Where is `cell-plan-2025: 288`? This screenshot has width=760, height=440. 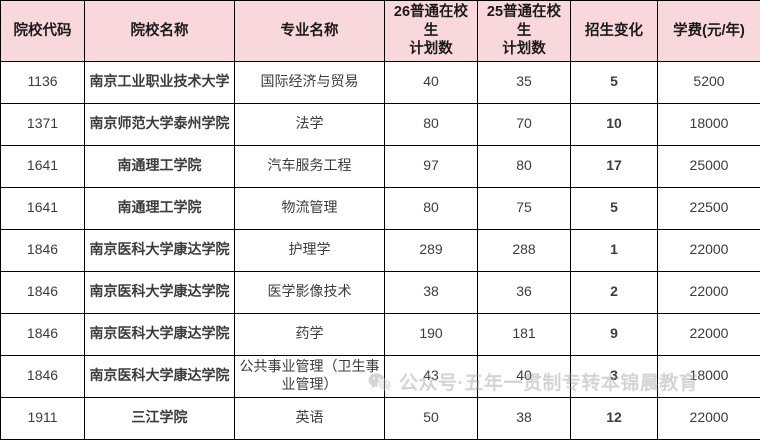 cell-plan-2025: 288 is located at coordinates (524, 250).